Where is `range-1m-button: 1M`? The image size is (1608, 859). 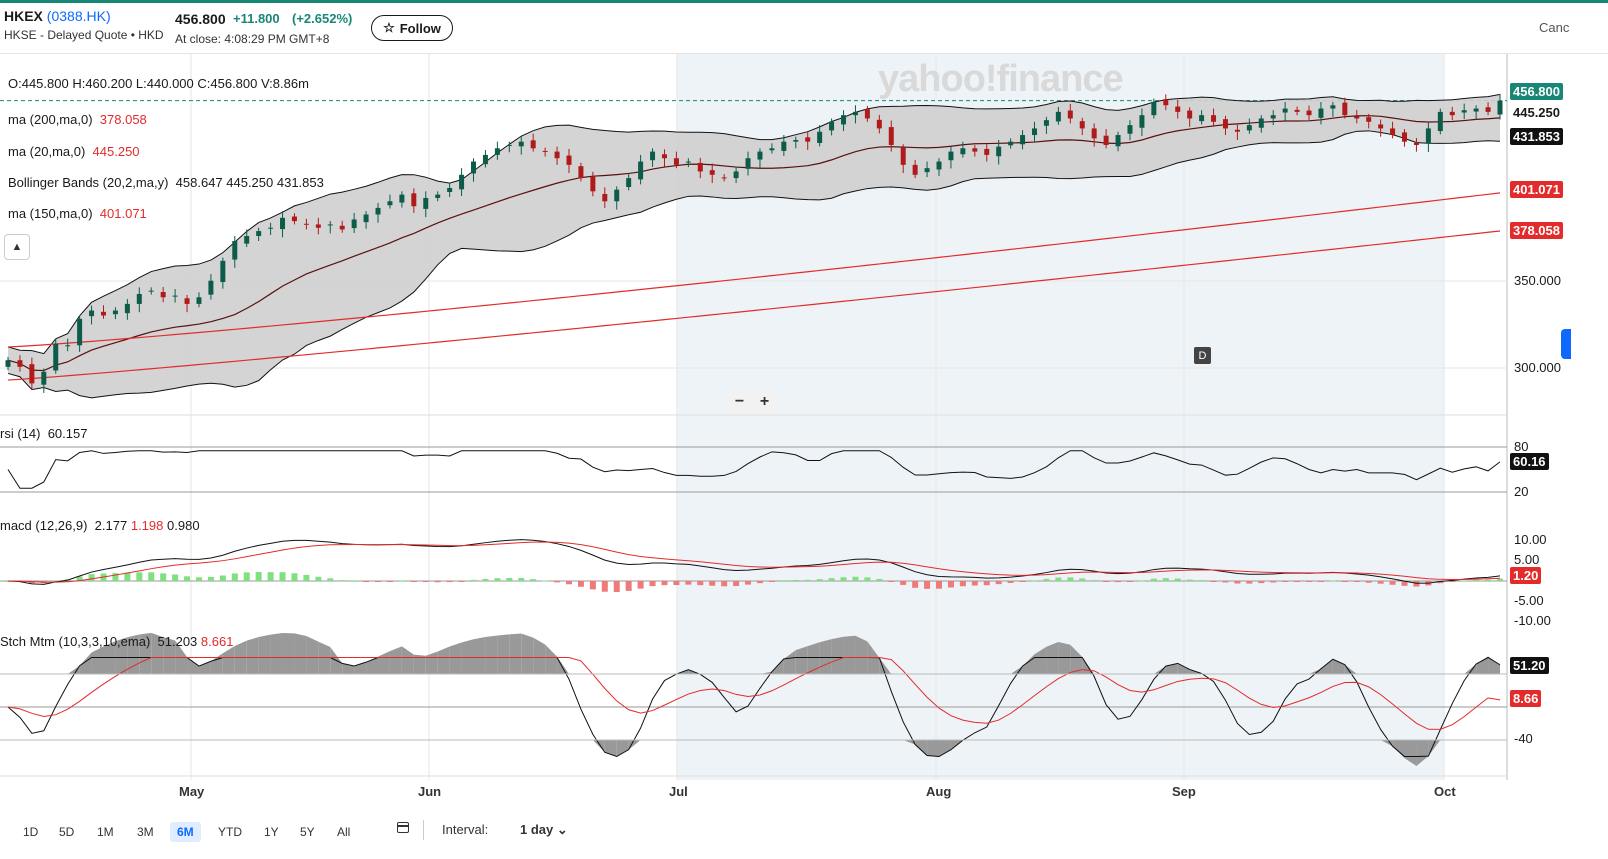 range-1m-button: 1M is located at coordinates (105, 832).